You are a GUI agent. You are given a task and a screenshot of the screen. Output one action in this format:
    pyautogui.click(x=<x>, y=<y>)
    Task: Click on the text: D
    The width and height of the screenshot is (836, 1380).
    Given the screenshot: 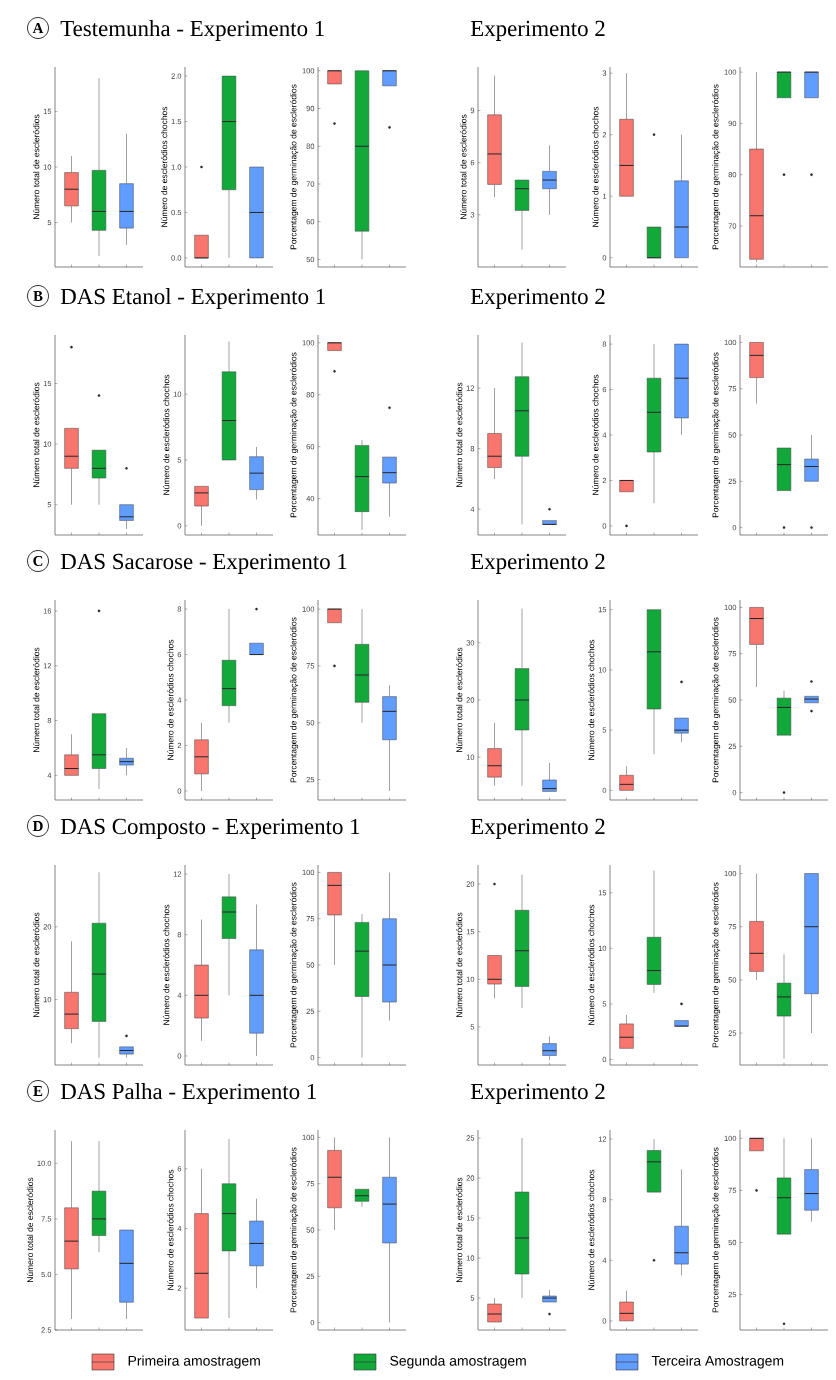 What is the action you would take?
    pyautogui.click(x=37, y=826)
    